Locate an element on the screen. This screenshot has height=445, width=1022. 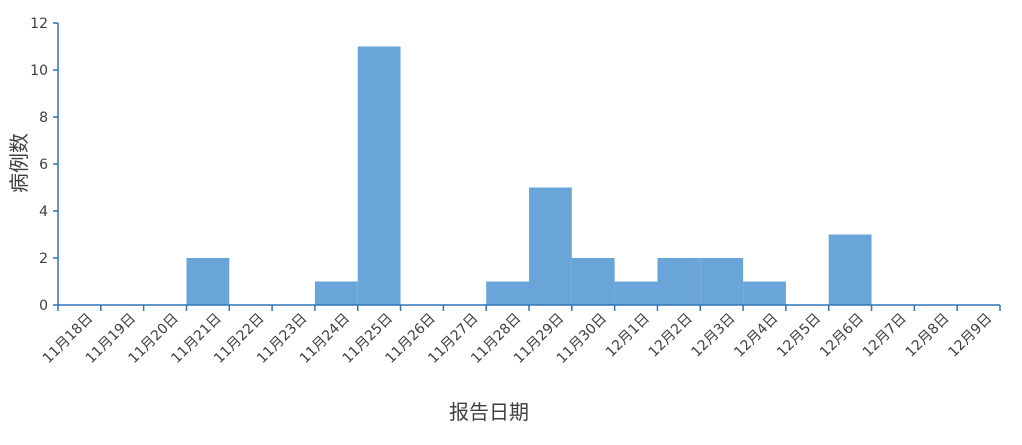
y-tick-label: 2 is located at coordinates (43, 259).